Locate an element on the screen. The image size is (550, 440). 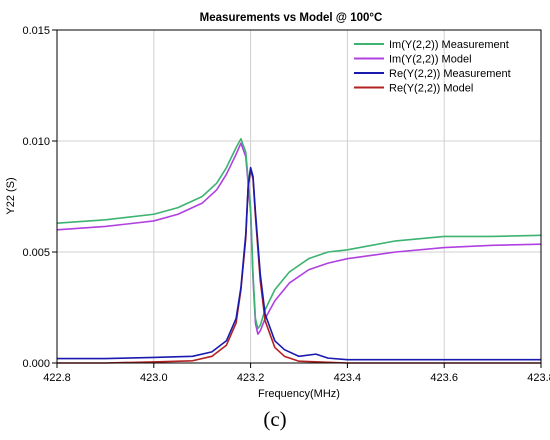
x-tick-label: 423.2 is located at coordinates (251, 378).